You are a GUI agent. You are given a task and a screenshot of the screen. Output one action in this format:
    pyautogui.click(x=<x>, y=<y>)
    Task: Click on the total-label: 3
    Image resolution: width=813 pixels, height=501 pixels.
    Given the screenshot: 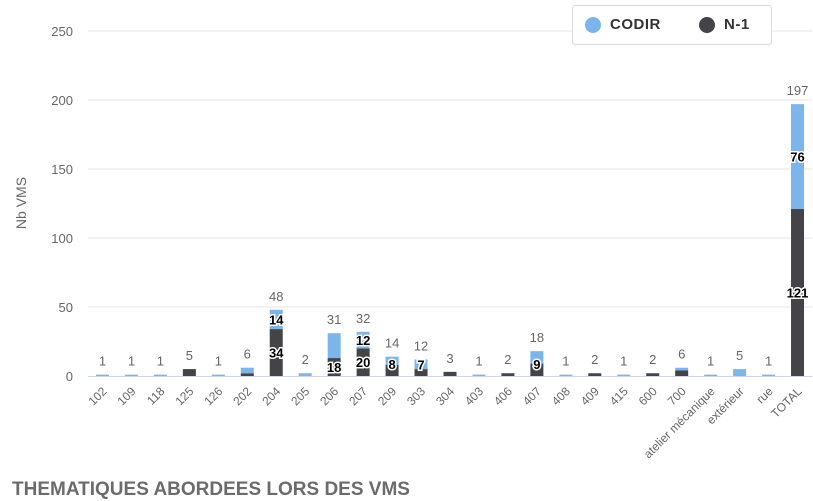 What is the action you would take?
    pyautogui.click(x=449, y=358)
    